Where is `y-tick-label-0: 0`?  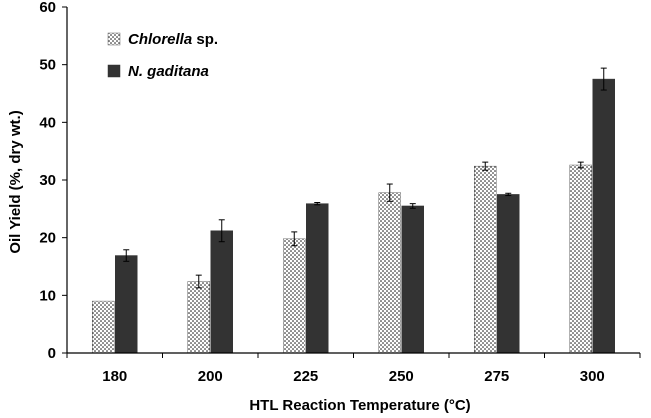
y-tick-label-0: 0 is located at coordinates (52, 353).